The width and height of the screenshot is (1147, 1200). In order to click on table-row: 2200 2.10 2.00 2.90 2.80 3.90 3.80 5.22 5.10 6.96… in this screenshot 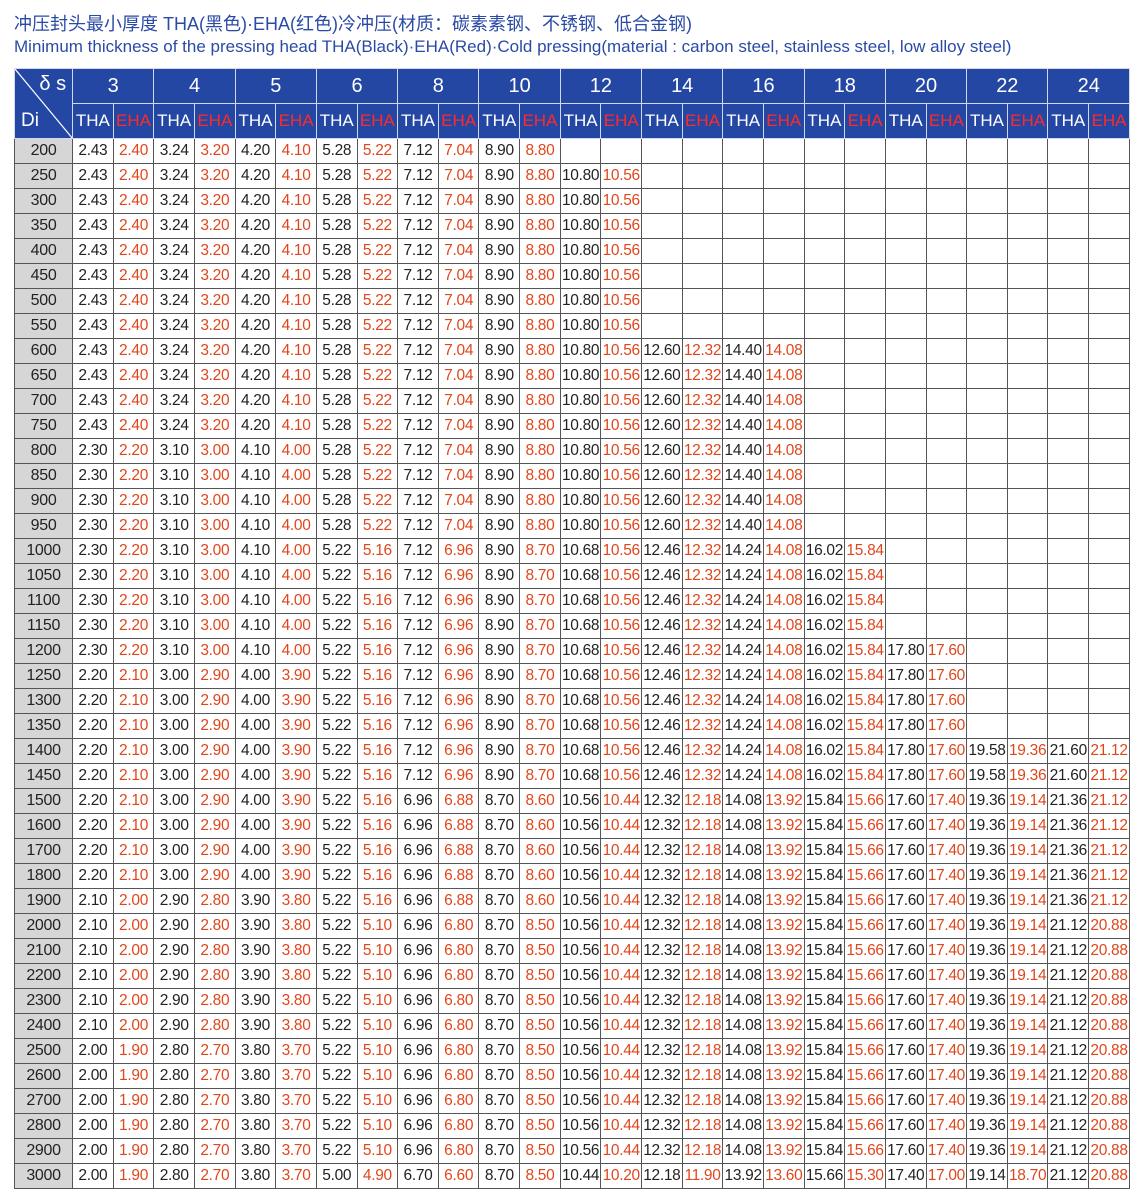, I will do `click(571, 976)`.